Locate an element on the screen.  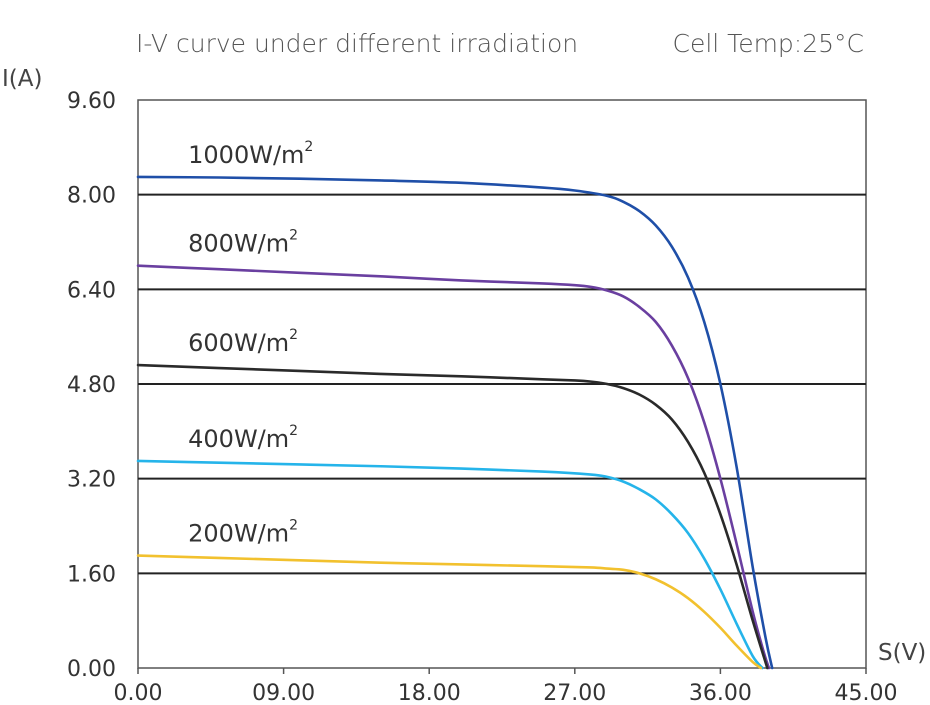
x-tick-label: 09.00 is located at coordinates (283, 693).